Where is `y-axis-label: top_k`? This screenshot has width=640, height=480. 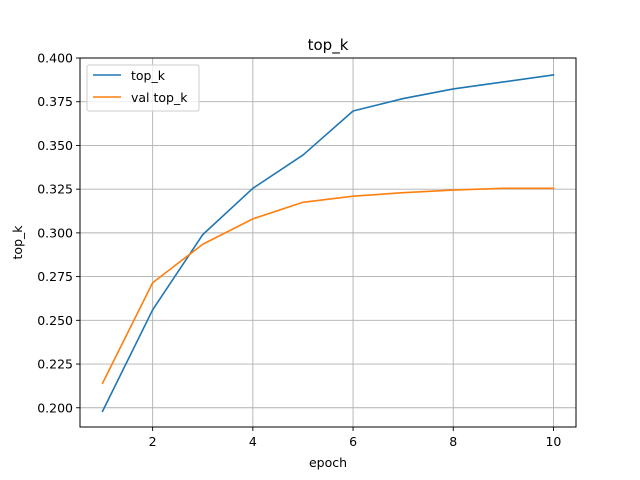 y-axis-label: top_k is located at coordinates (17, 242).